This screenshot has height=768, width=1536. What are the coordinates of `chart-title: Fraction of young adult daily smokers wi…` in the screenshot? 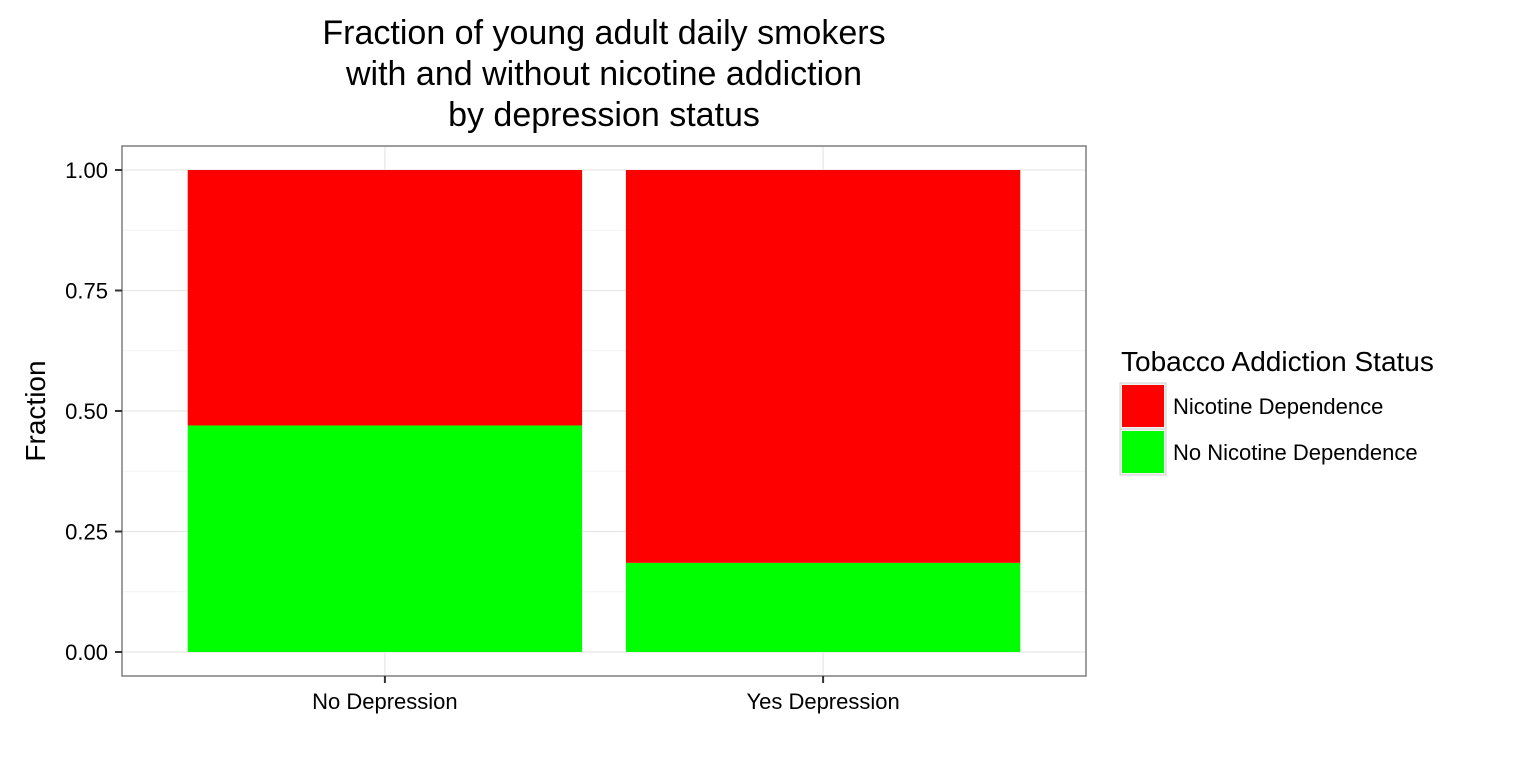 It's located at (603, 74).